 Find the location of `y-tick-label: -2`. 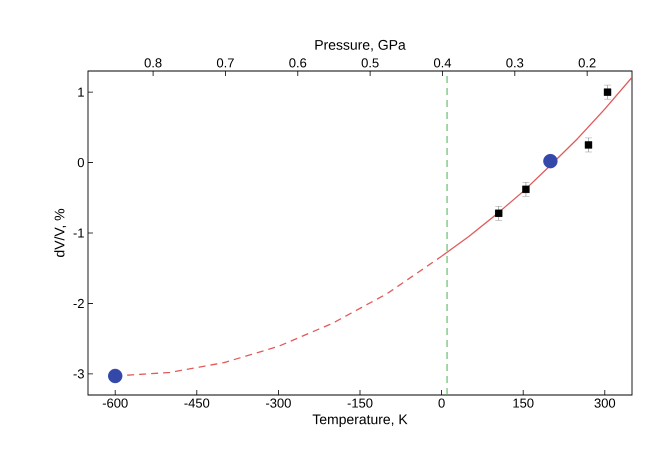

y-tick-label: -2 is located at coordinates (79, 303).